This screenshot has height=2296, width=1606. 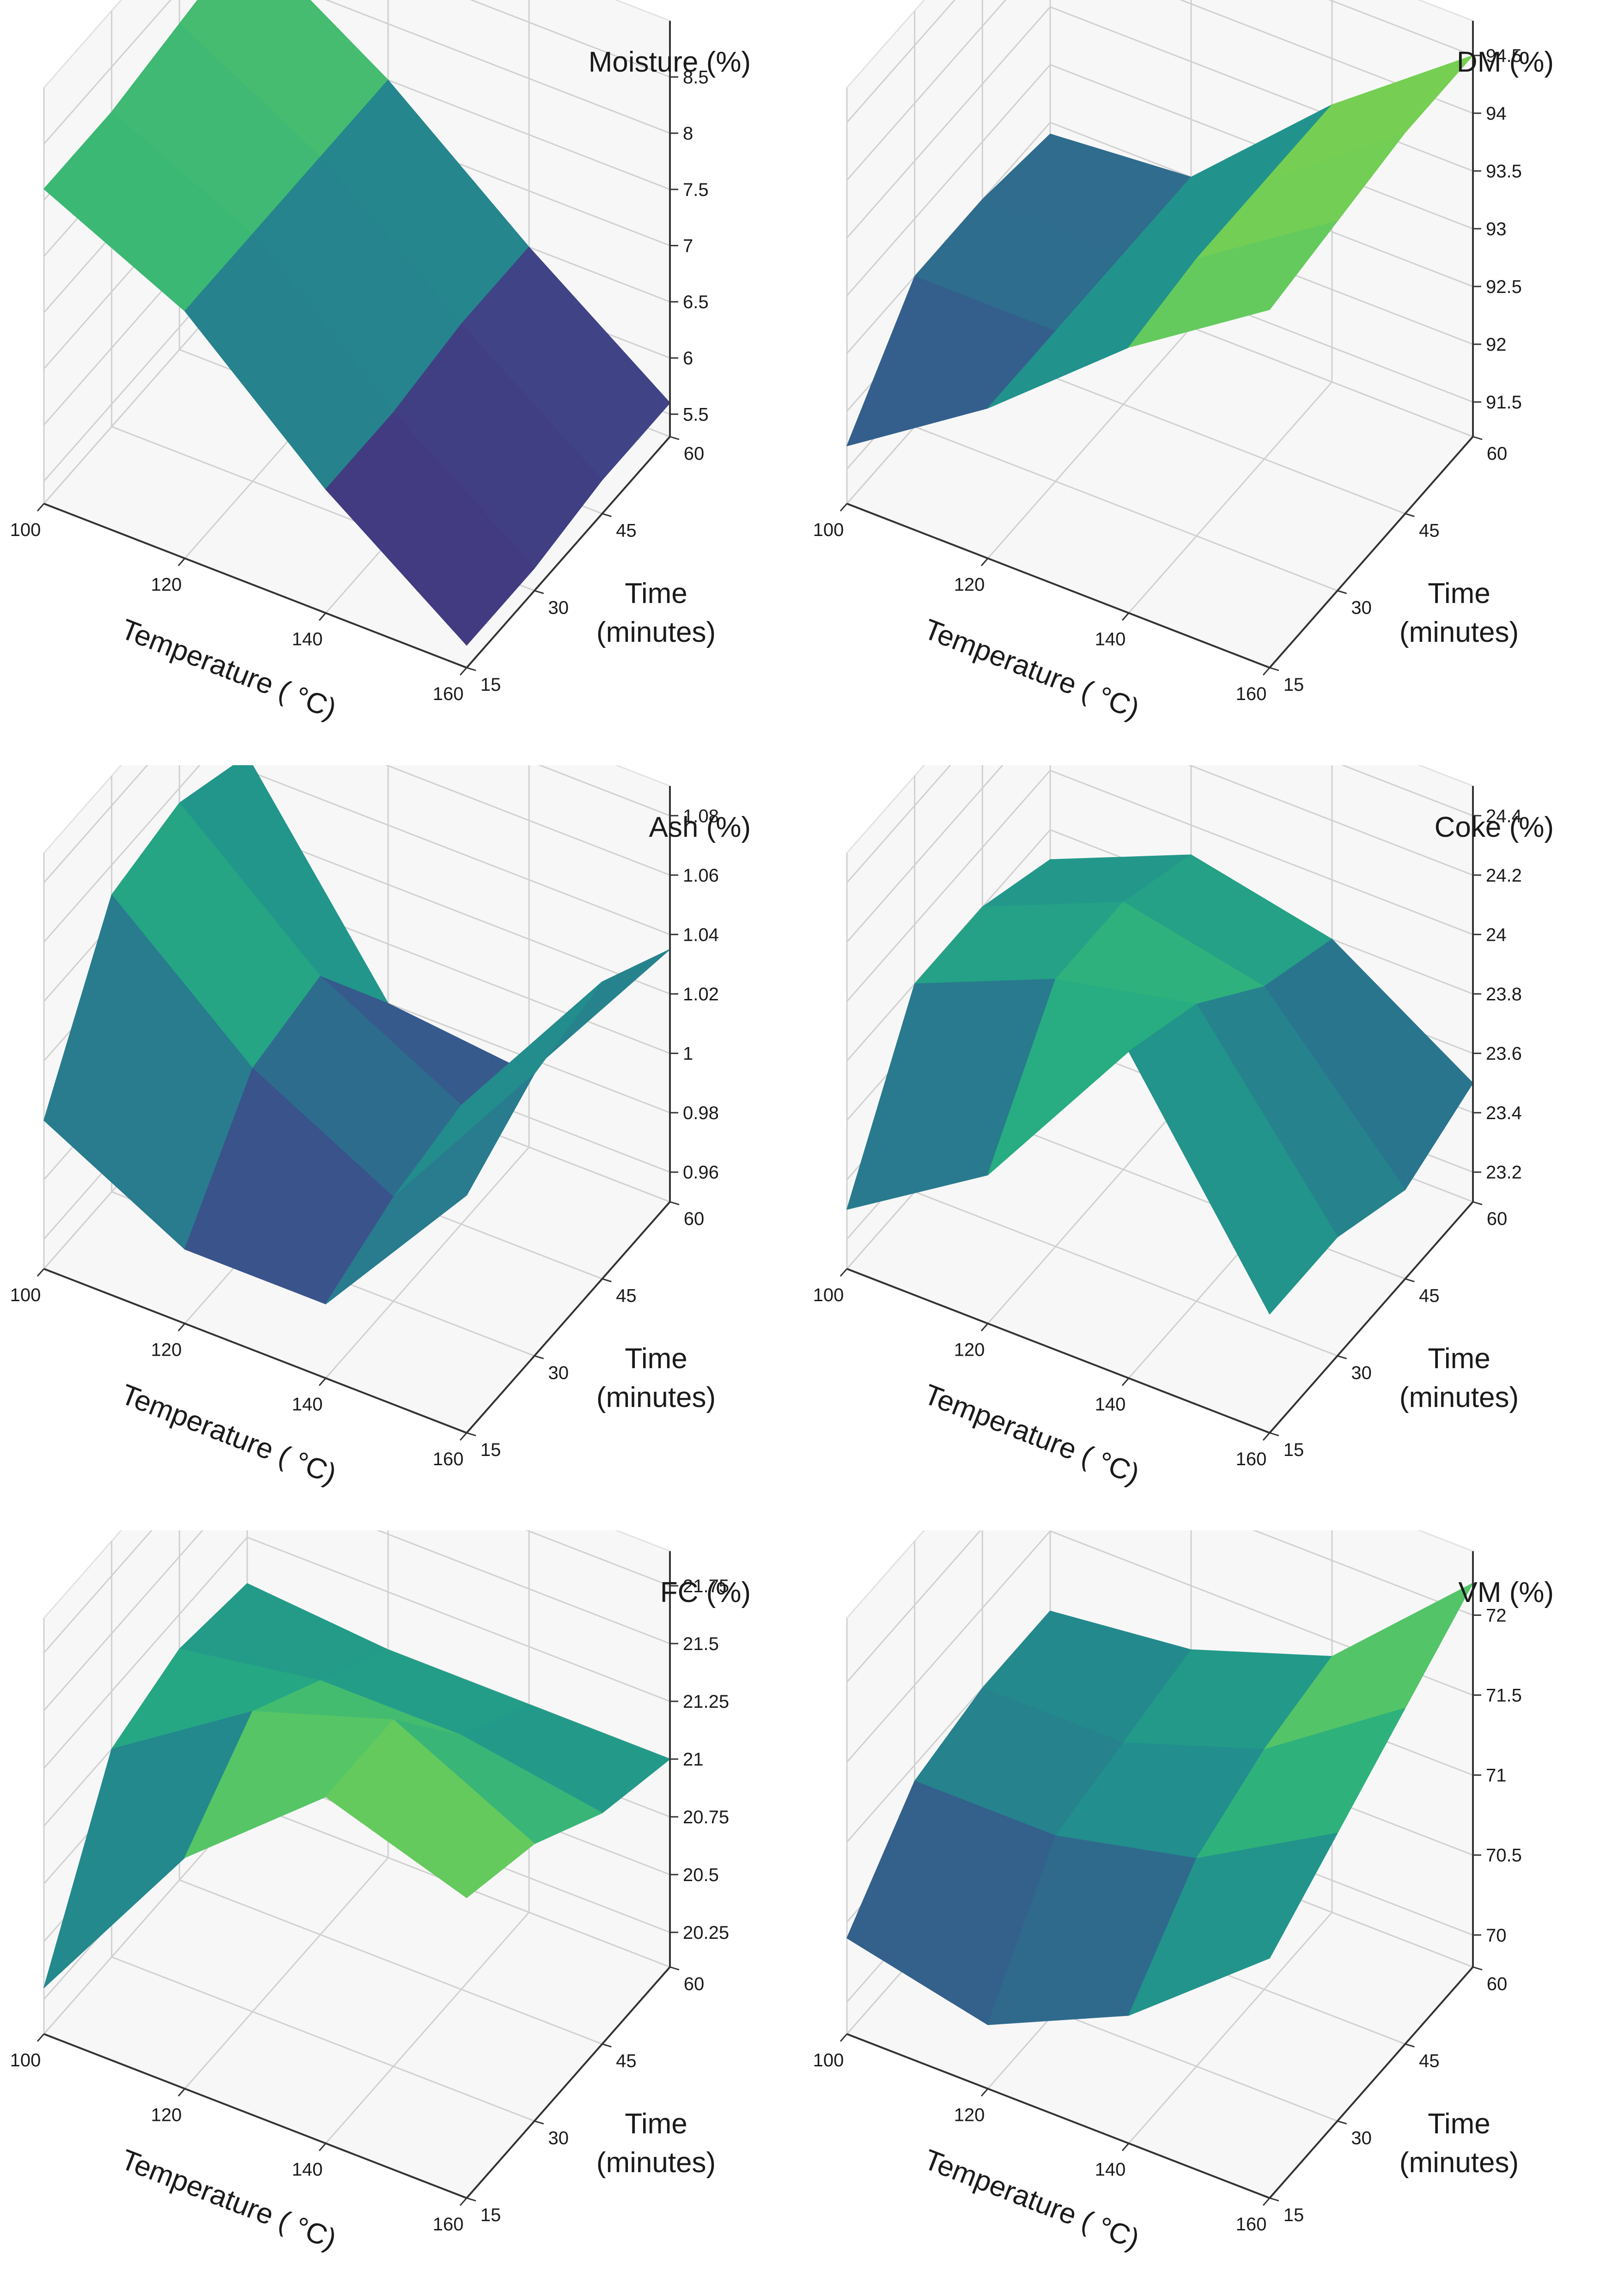 What do you see at coordinates (1504, 1173) in the screenshot?
I see `z-tick-label: 23.2` at bounding box center [1504, 1173].